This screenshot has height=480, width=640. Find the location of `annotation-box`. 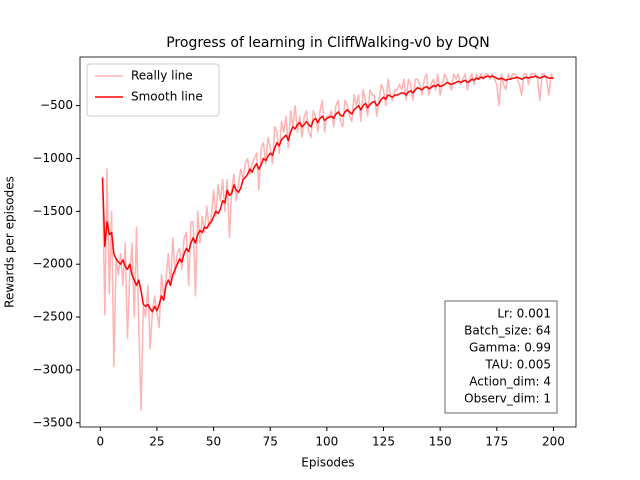

annotation-box is located at coordinates (501, 357).